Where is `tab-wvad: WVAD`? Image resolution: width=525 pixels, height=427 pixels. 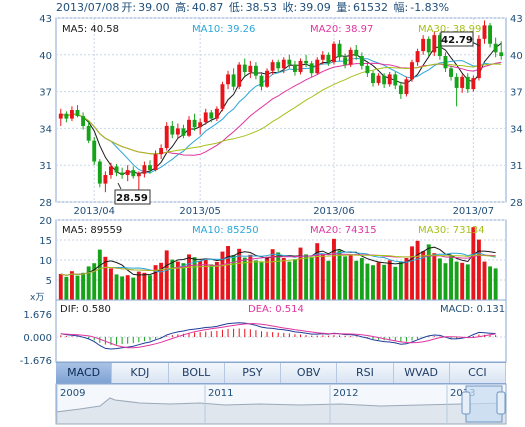 tab-wvad: WVAD is located at coordinates (421, 373).